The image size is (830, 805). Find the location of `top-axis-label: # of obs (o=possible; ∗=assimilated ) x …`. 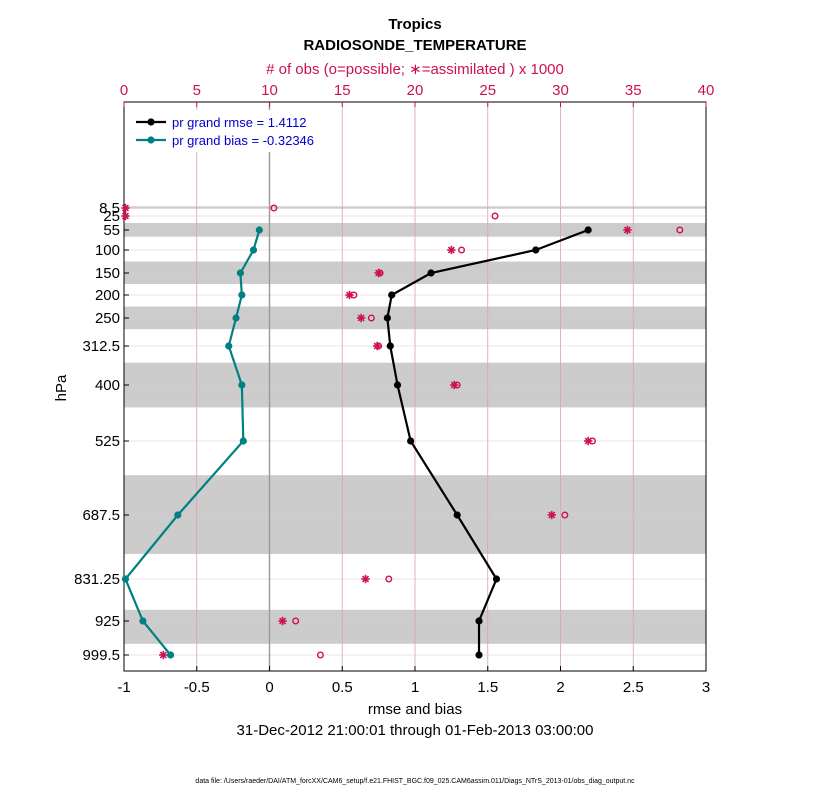

top-axis-label: # of obs (o=possible; ∗=assimilated ) x … is located at coordinates (415, 69).